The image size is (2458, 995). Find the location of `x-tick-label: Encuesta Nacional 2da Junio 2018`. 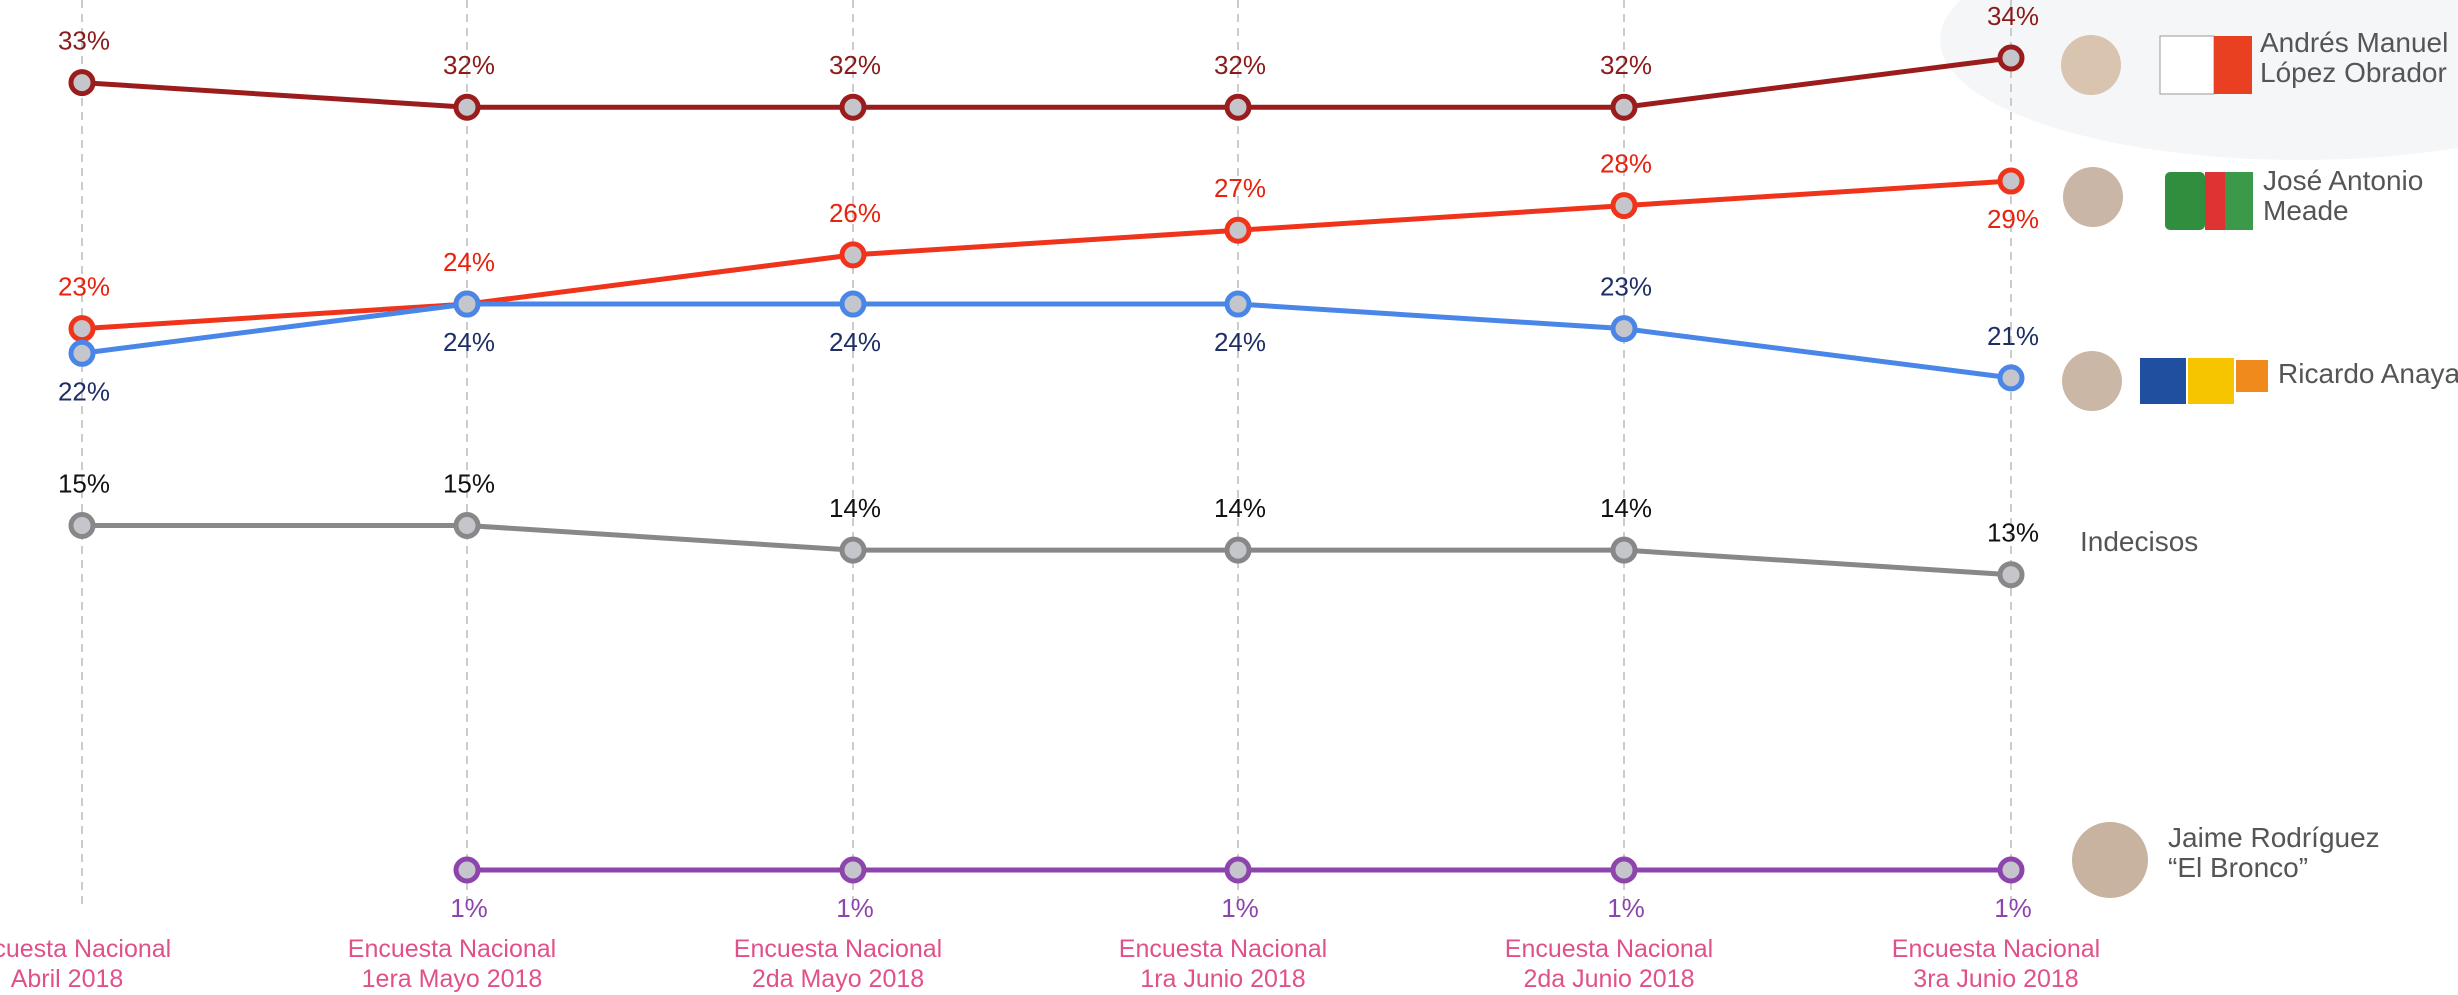

x-tick-label: Encuesta Nacional 2da Junio 2018 is located at coordinates (1609, 964).